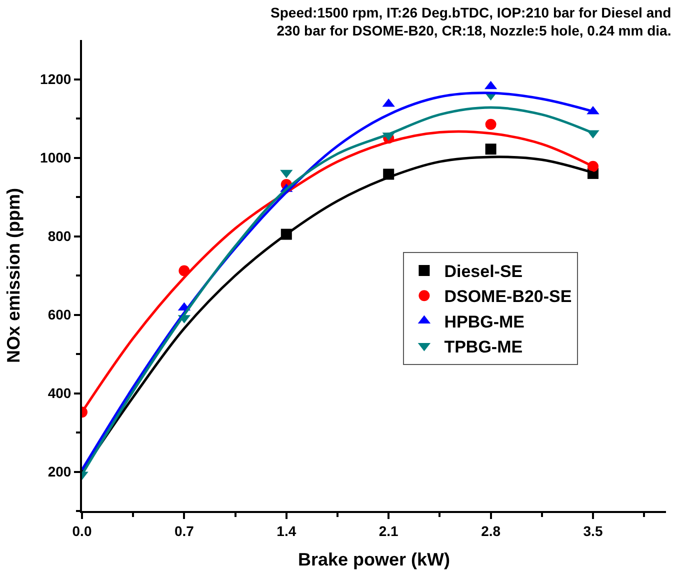  I want to click on y-tick-label: 600, so click(60, 314).